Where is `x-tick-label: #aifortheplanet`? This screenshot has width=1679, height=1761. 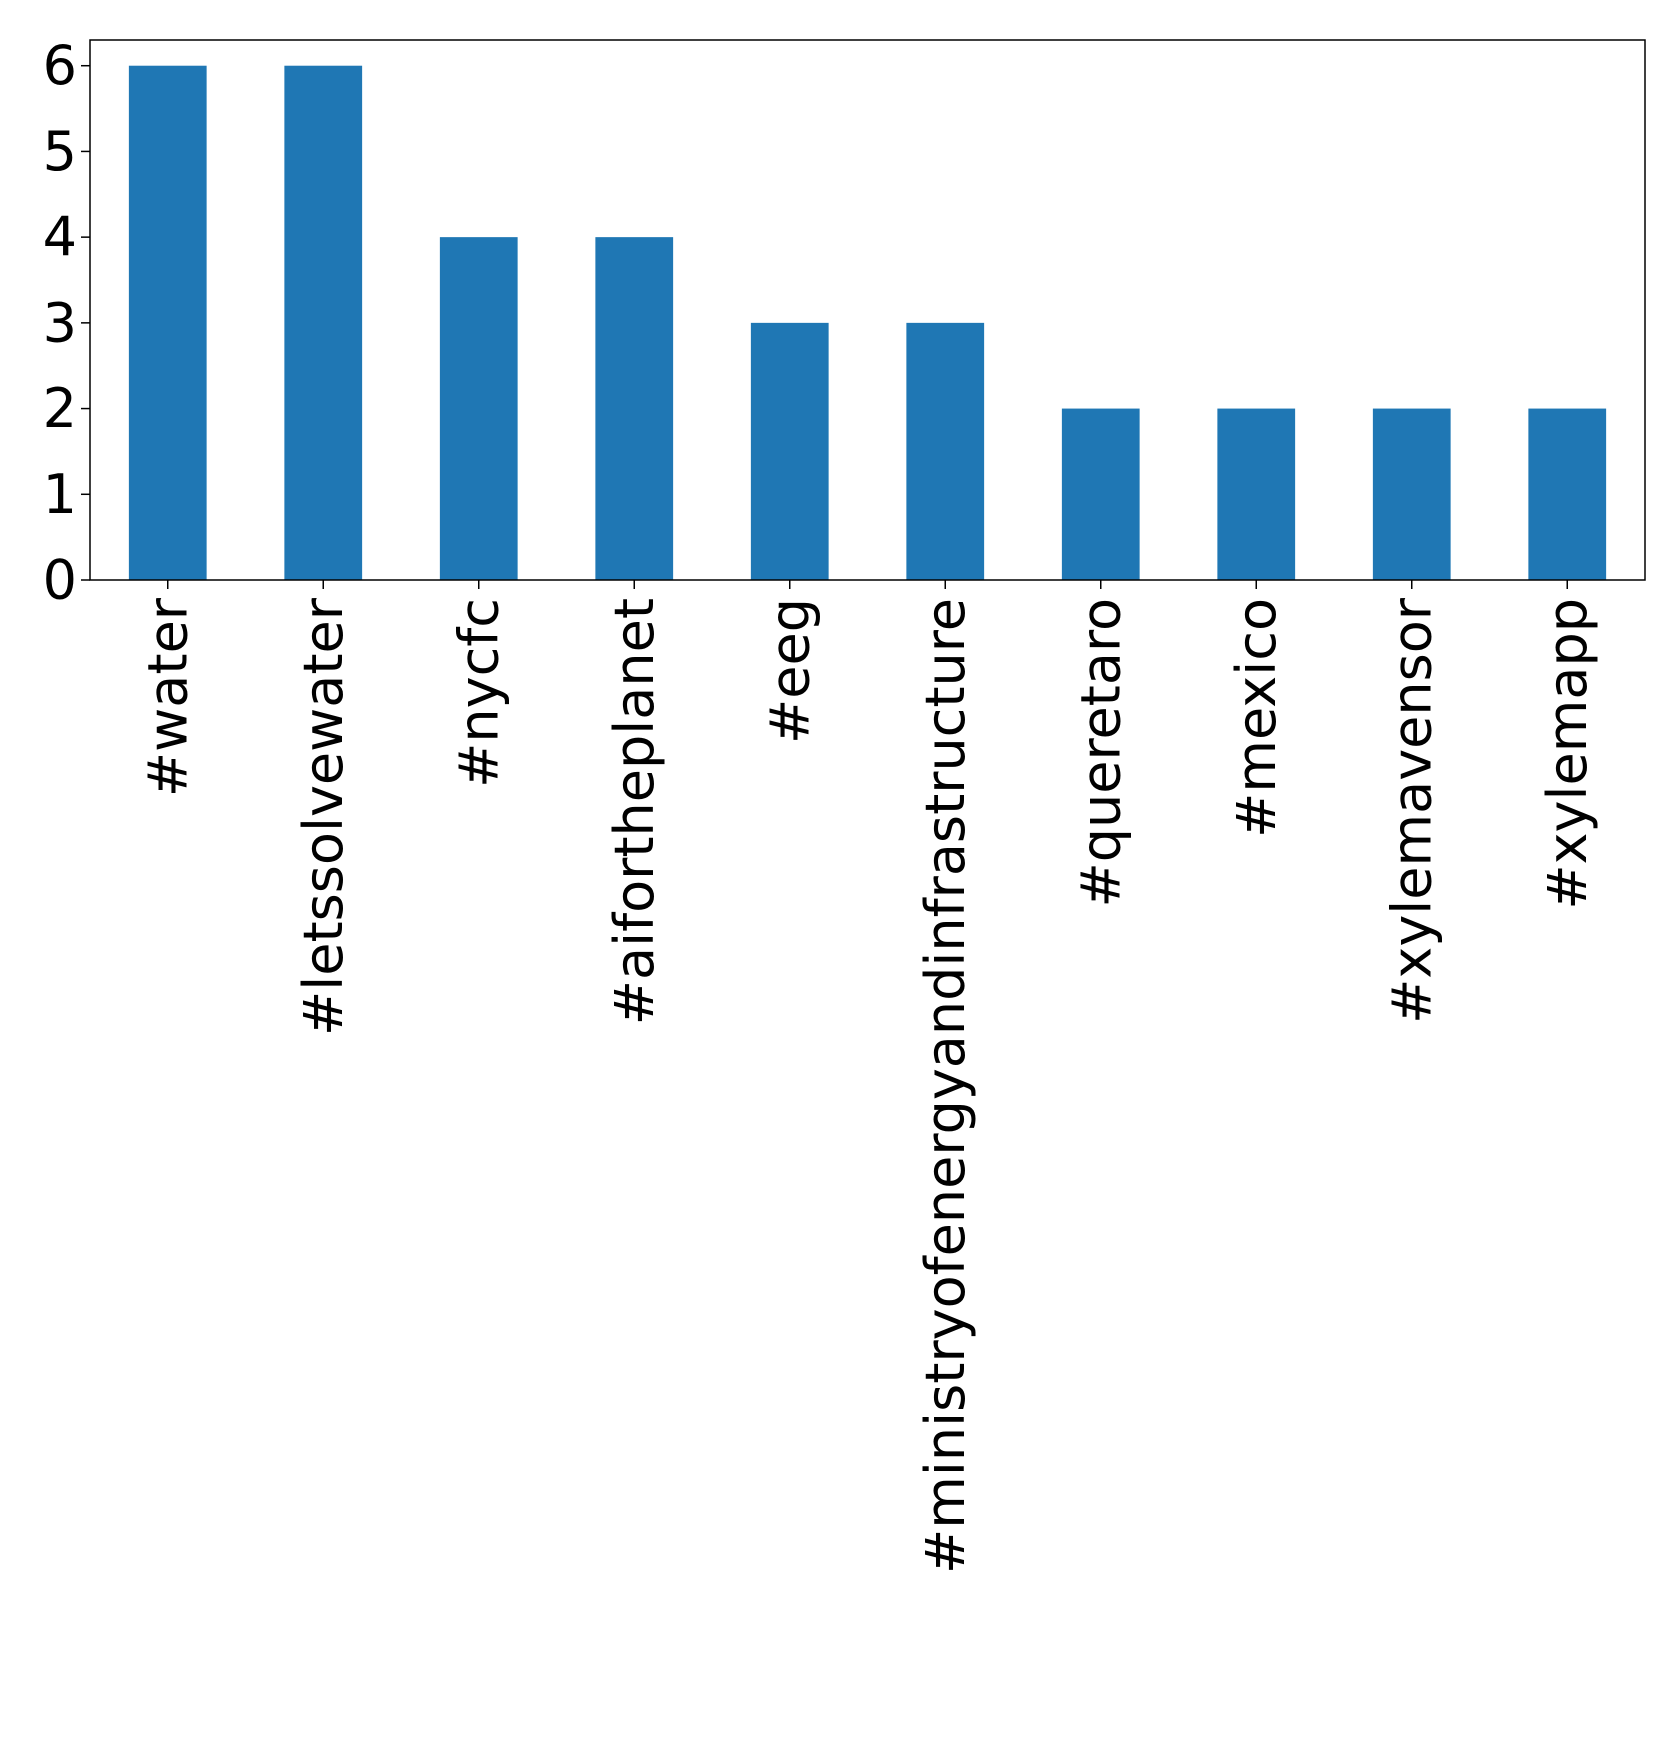 x-tick-label: #aifortheplanet is located at coordinates (634, 811).